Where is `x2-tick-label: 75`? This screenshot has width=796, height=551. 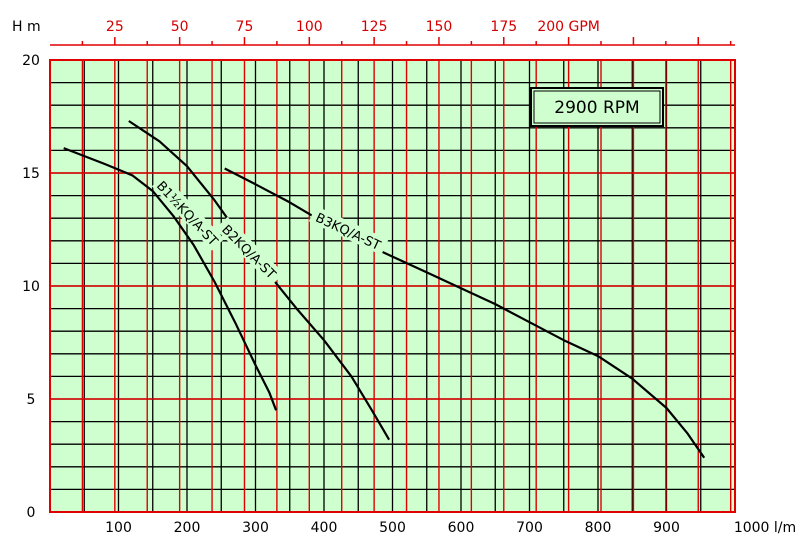
x2-tick-label: 75 is located at coordinates (245, 27).